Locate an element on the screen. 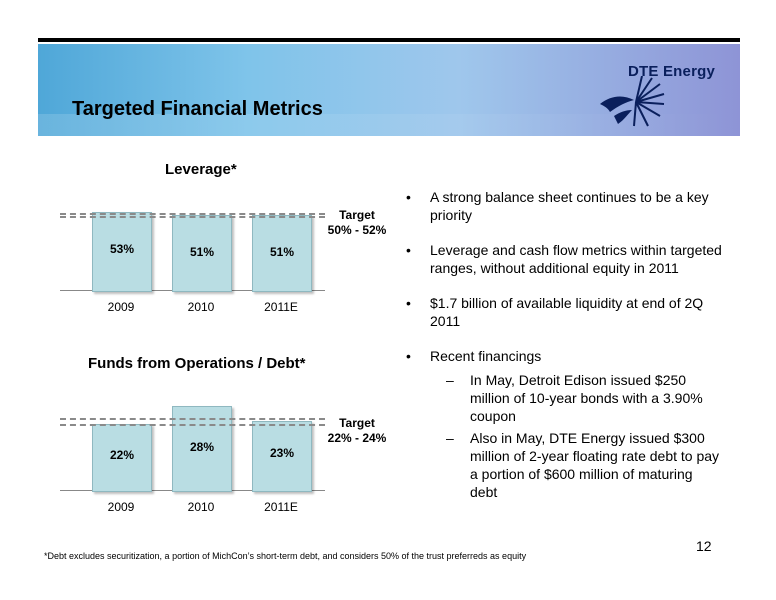 This screenshot has width=776, height=600. dte-sunburst-icon is located at coordinates (632, 101).